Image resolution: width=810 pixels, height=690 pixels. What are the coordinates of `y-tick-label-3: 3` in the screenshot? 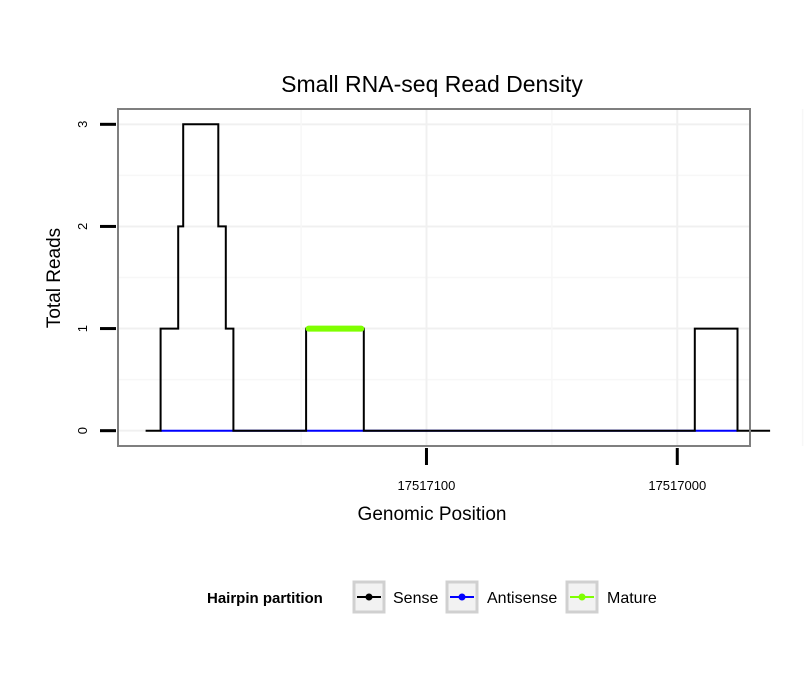 It's located at (82, 124).